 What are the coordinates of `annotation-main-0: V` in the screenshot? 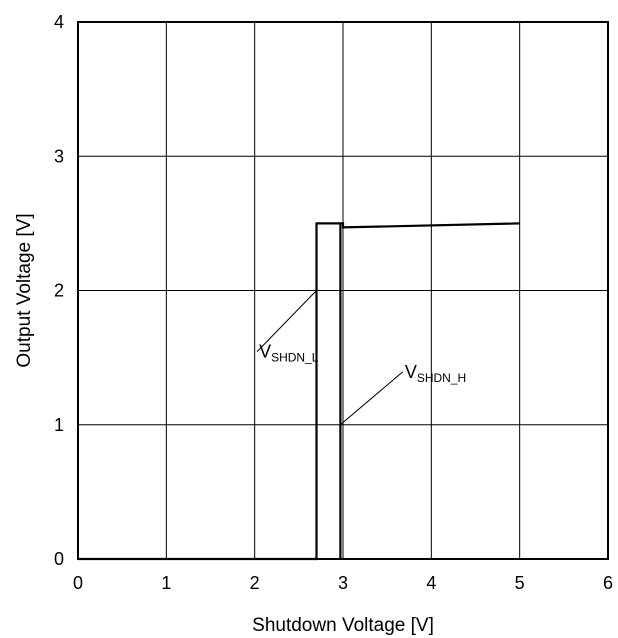 It's located at (265, 352).